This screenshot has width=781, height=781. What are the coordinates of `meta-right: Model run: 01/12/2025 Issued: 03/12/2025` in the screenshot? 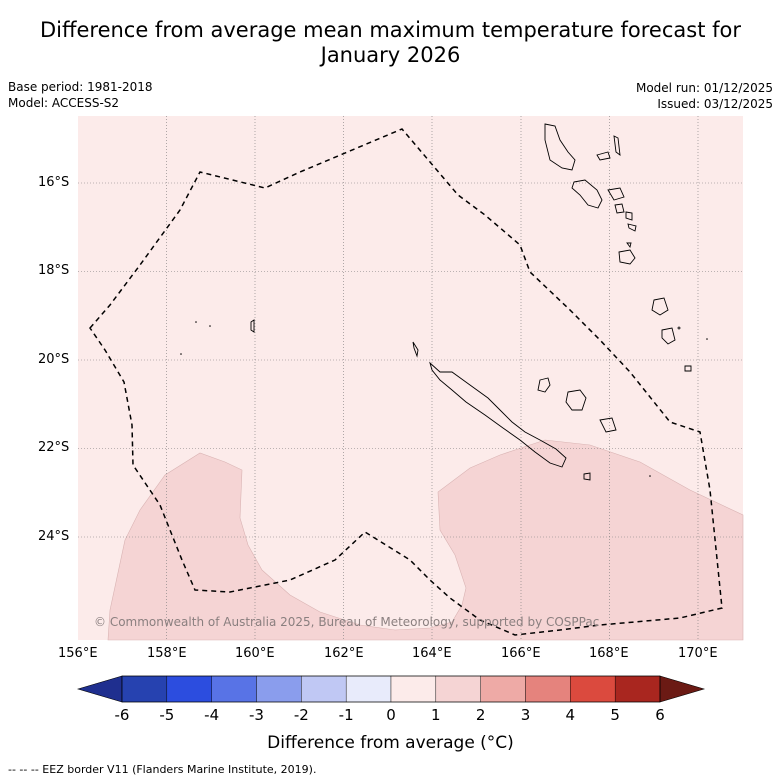 It's located at (704, 96).